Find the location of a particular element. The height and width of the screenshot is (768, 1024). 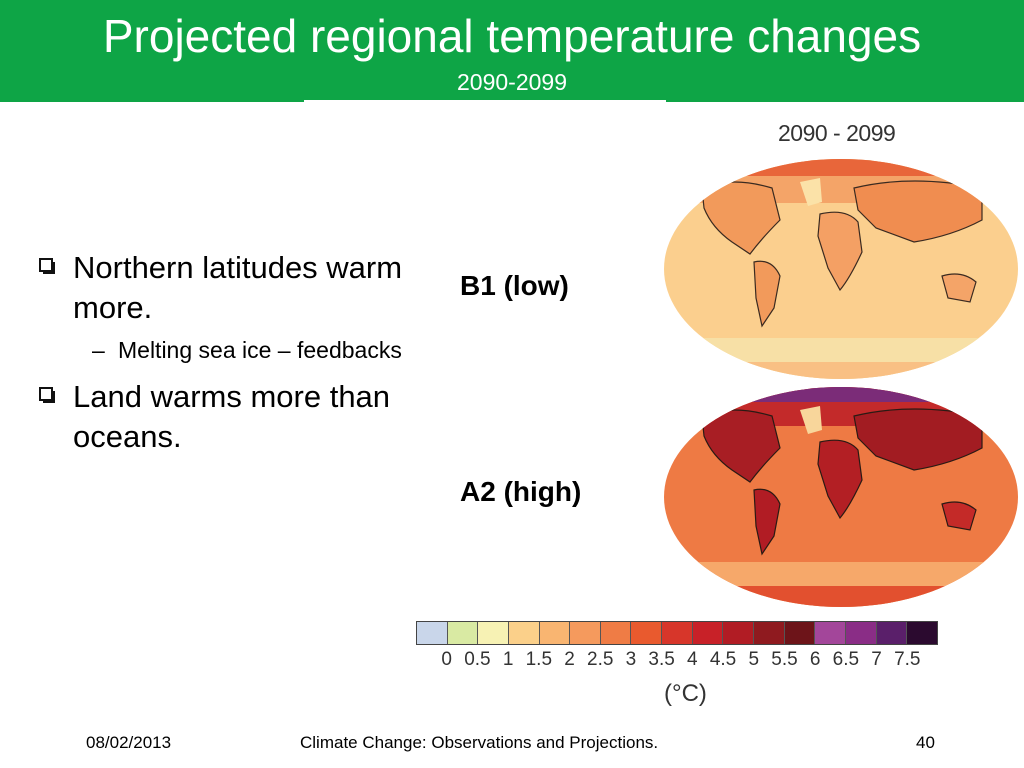

a2-temperature-map is located at coordinates (841, 497).